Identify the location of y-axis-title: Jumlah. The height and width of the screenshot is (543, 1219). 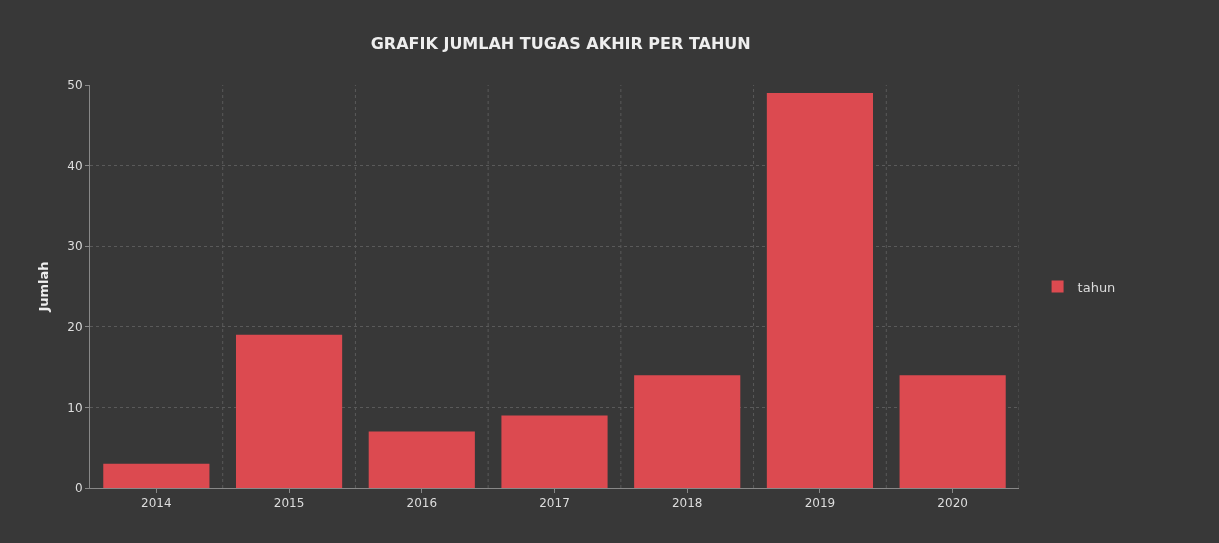
(44, 287).